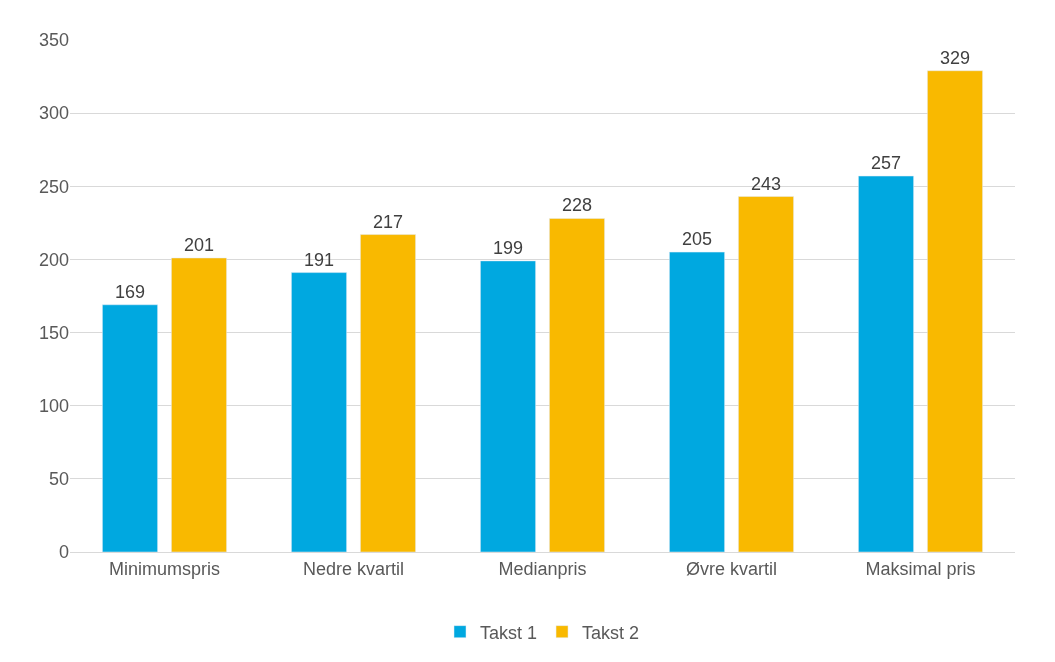  I want to click on y-tick-label: 150, so click(53, 332).